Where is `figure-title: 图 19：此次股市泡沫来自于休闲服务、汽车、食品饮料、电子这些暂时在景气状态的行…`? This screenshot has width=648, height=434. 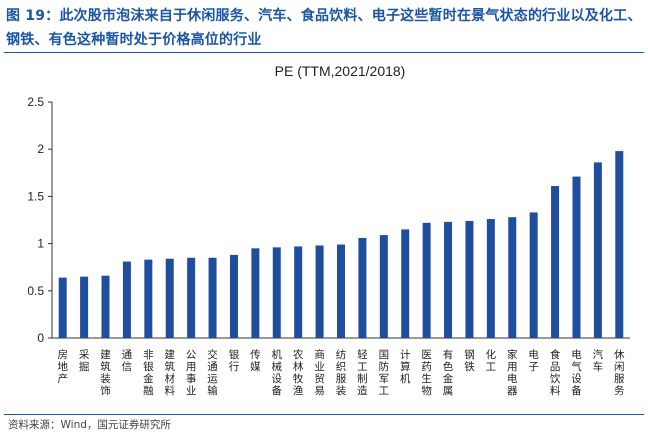
figure-title: 图 19：此次股市泡沫来自于休闲服务、汽车、食品饮料、电子这些暂时在景气状态的行… is located at coordinates (324, 28).